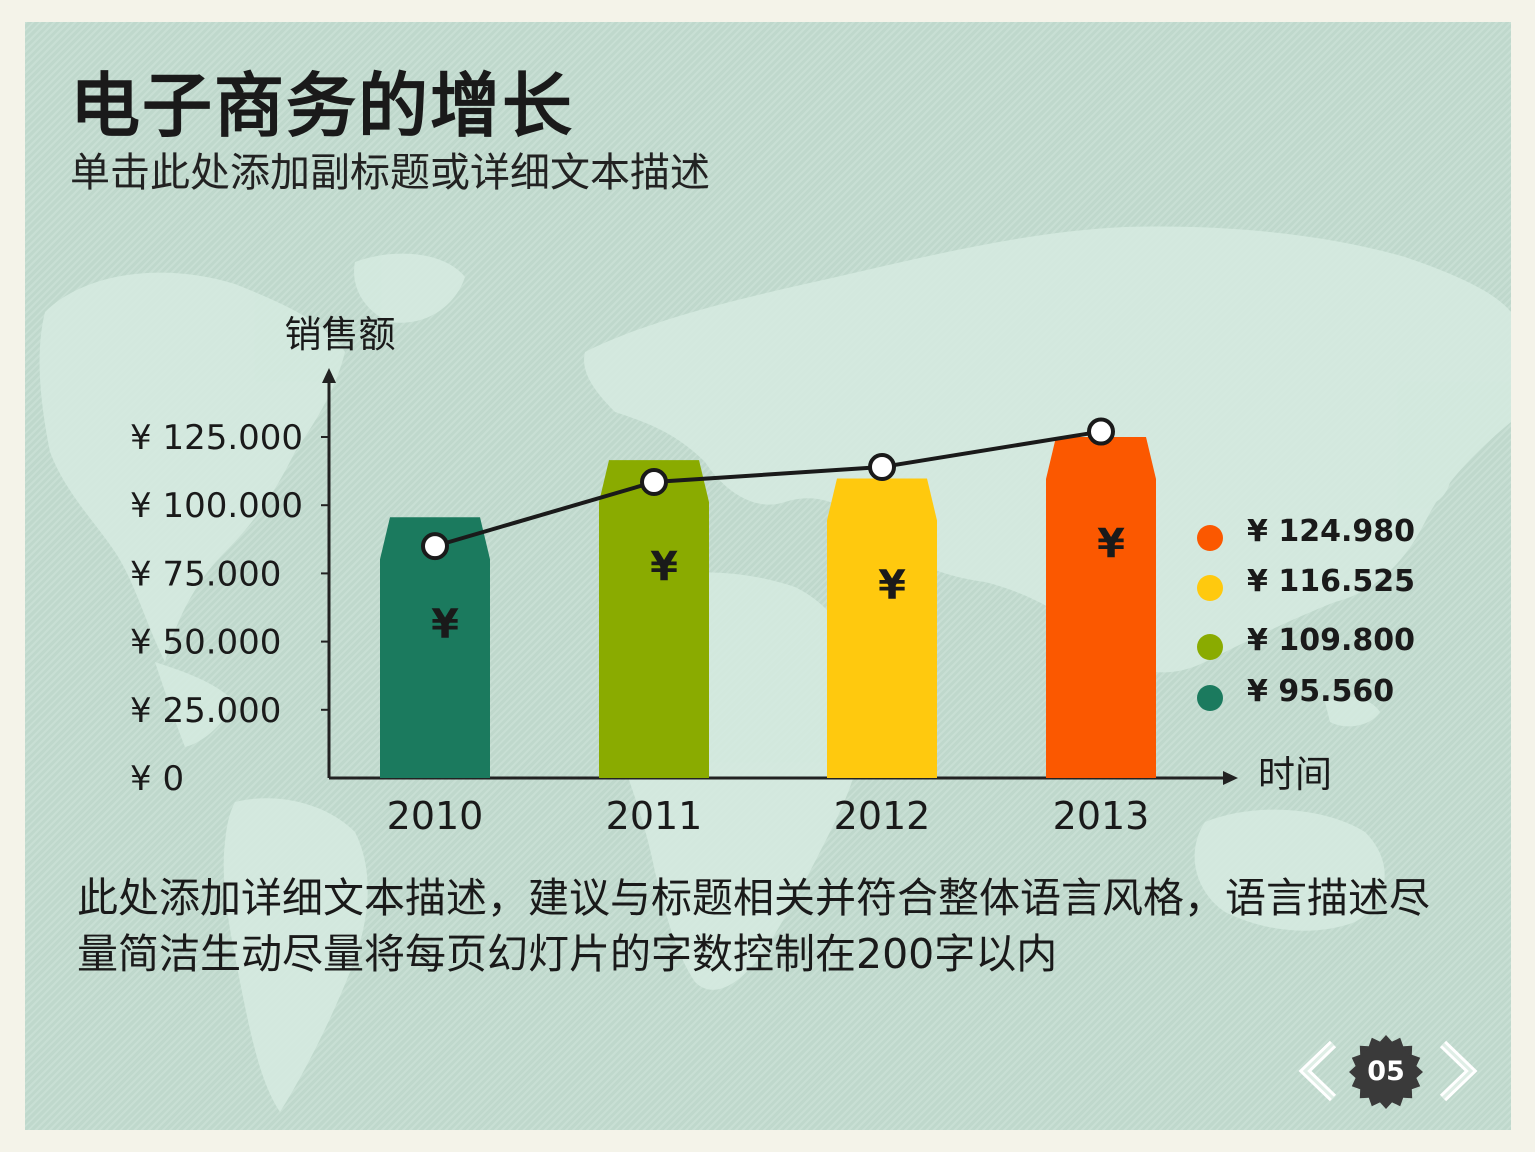 Image resolution: width=1535 pixels, height=1152 pixels. I want to click on gear-badge-icon, so click(1386, 1072).